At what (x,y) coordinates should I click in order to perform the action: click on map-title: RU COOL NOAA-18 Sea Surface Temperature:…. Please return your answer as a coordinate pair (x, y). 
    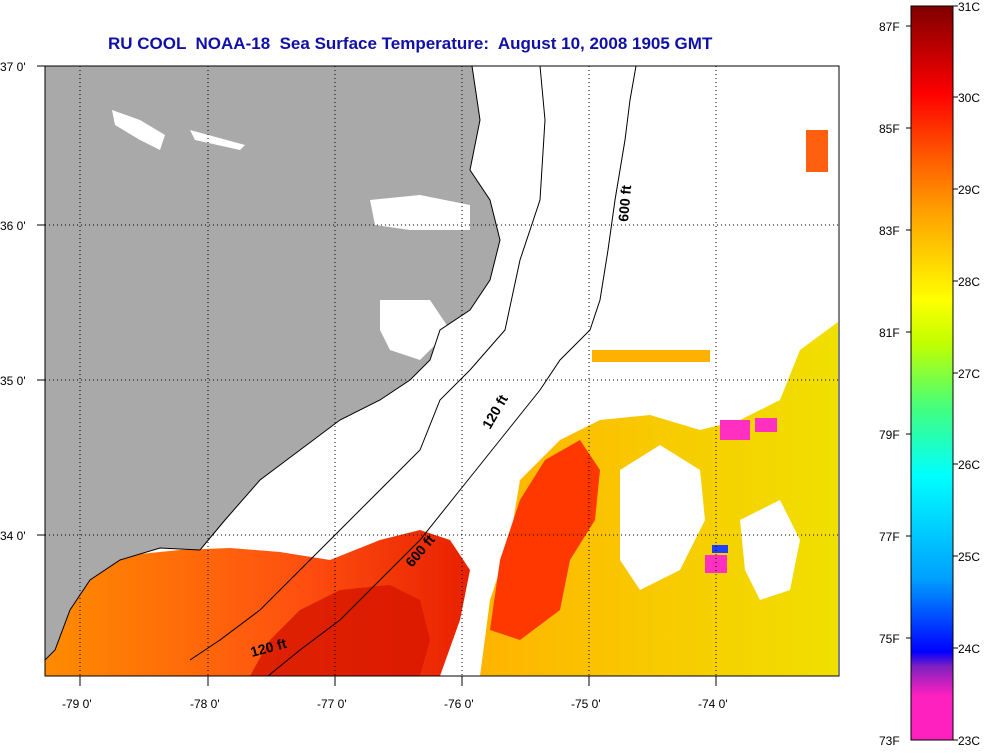
    Looking at the image, I should click on (410, 43).